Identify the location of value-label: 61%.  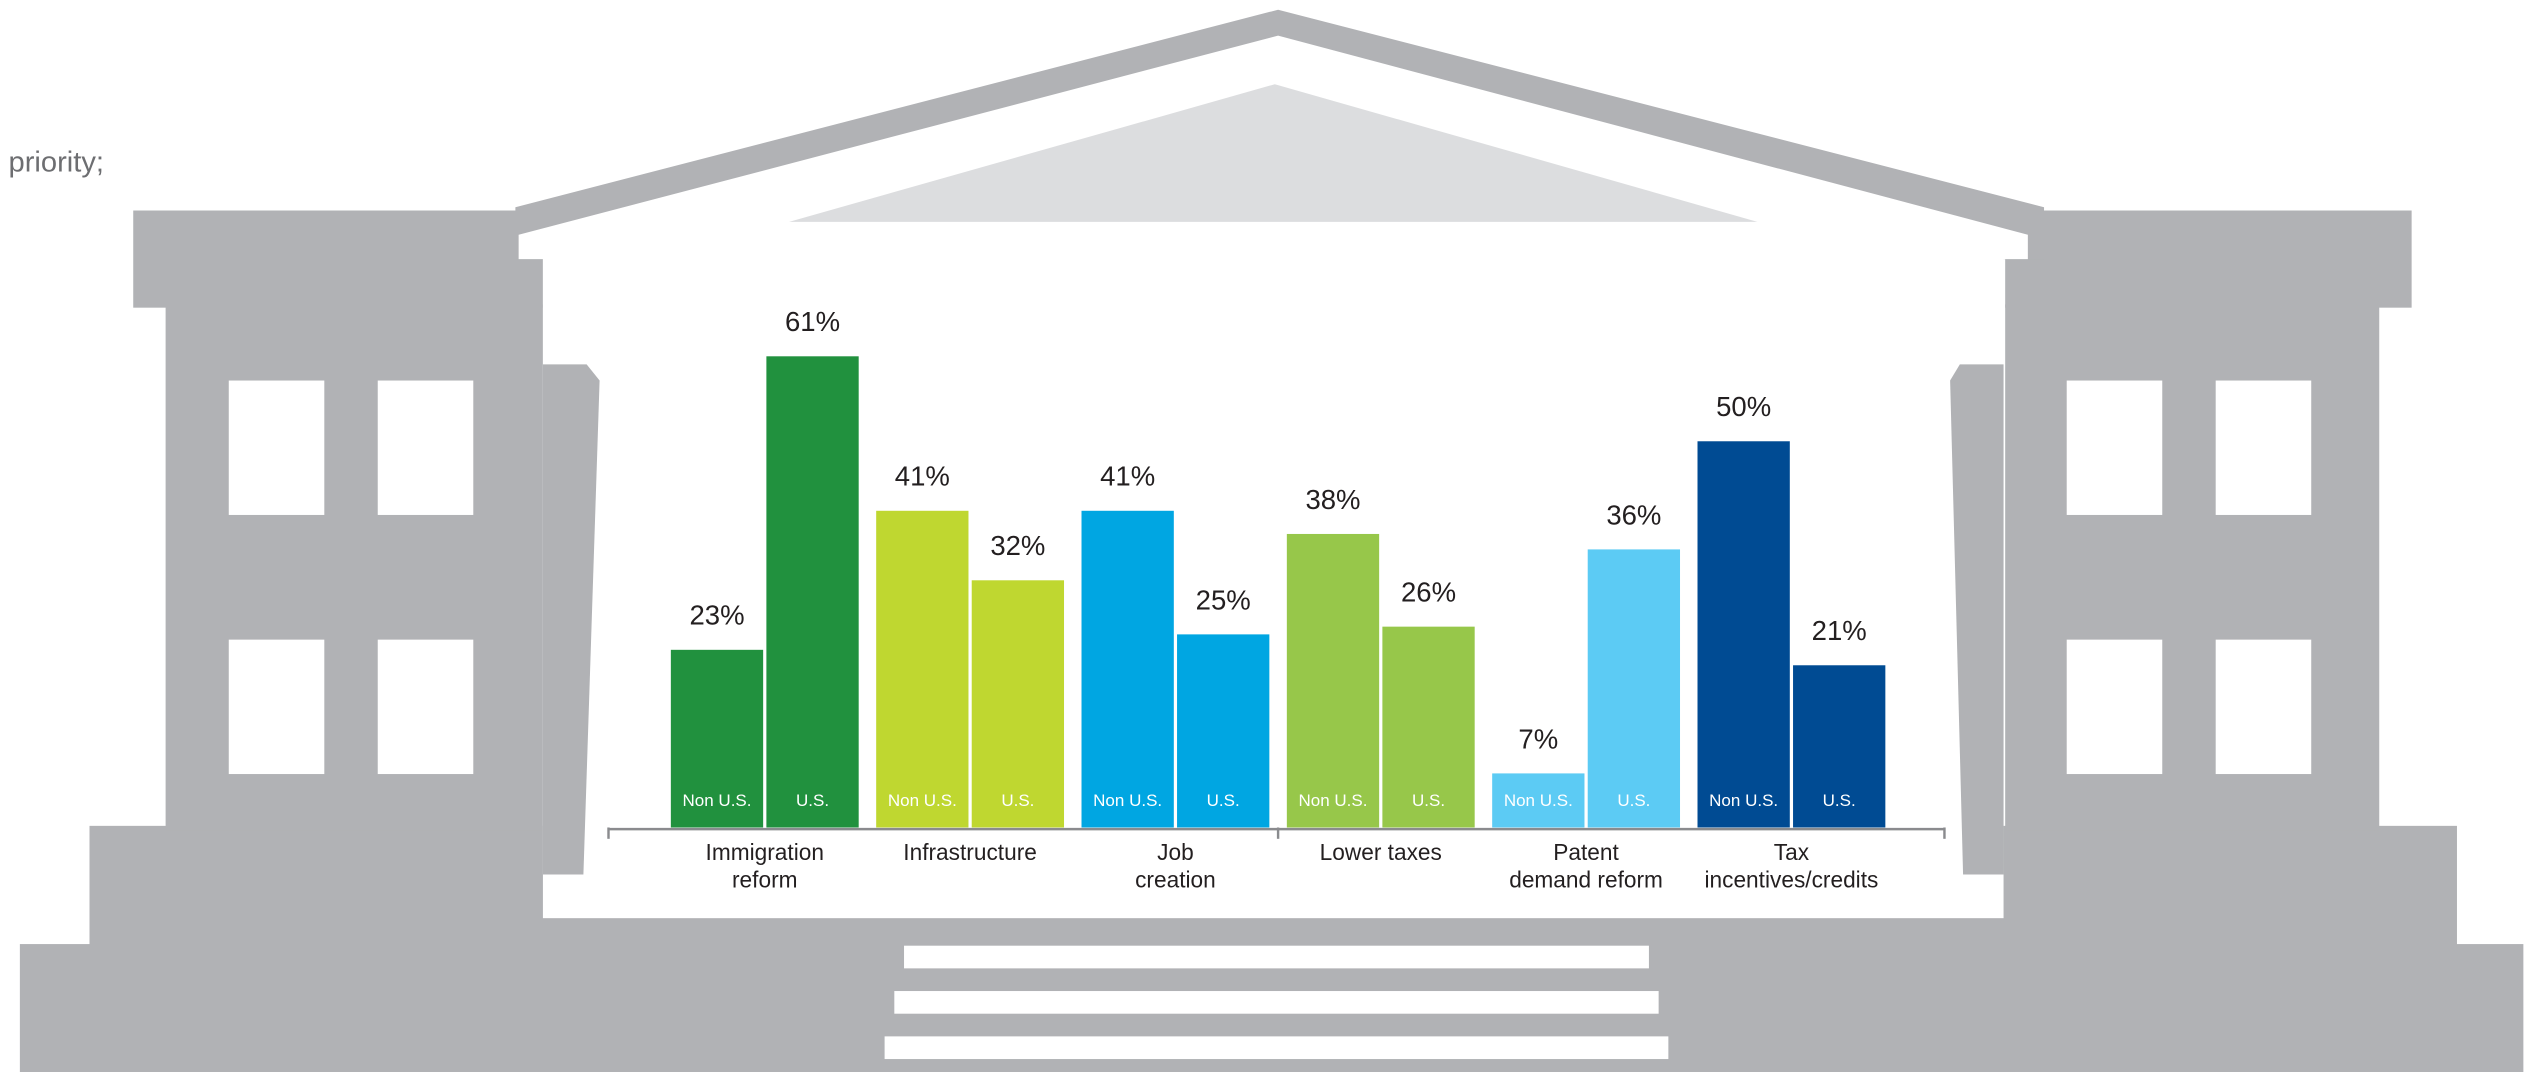
(812, 321).